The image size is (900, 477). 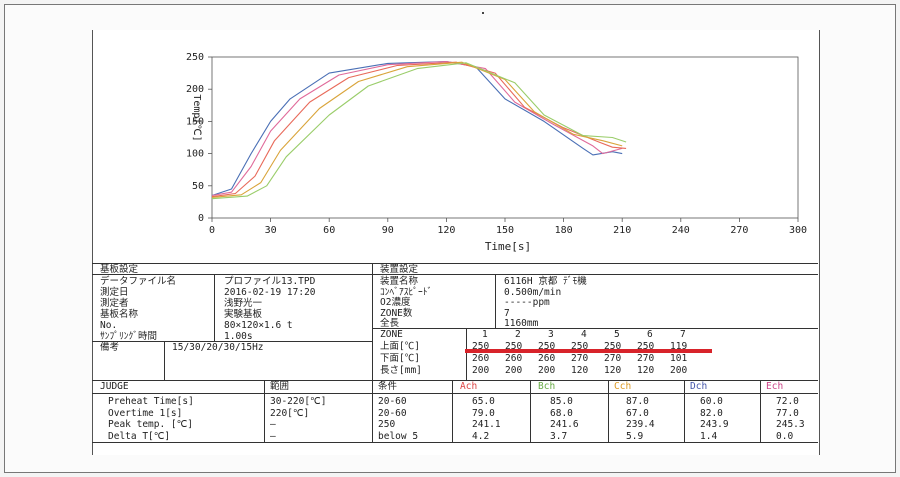 What do you see at coordinates (608, 411) in the screenshot?
I see `judge-col5` at bounding box center [608, 411].